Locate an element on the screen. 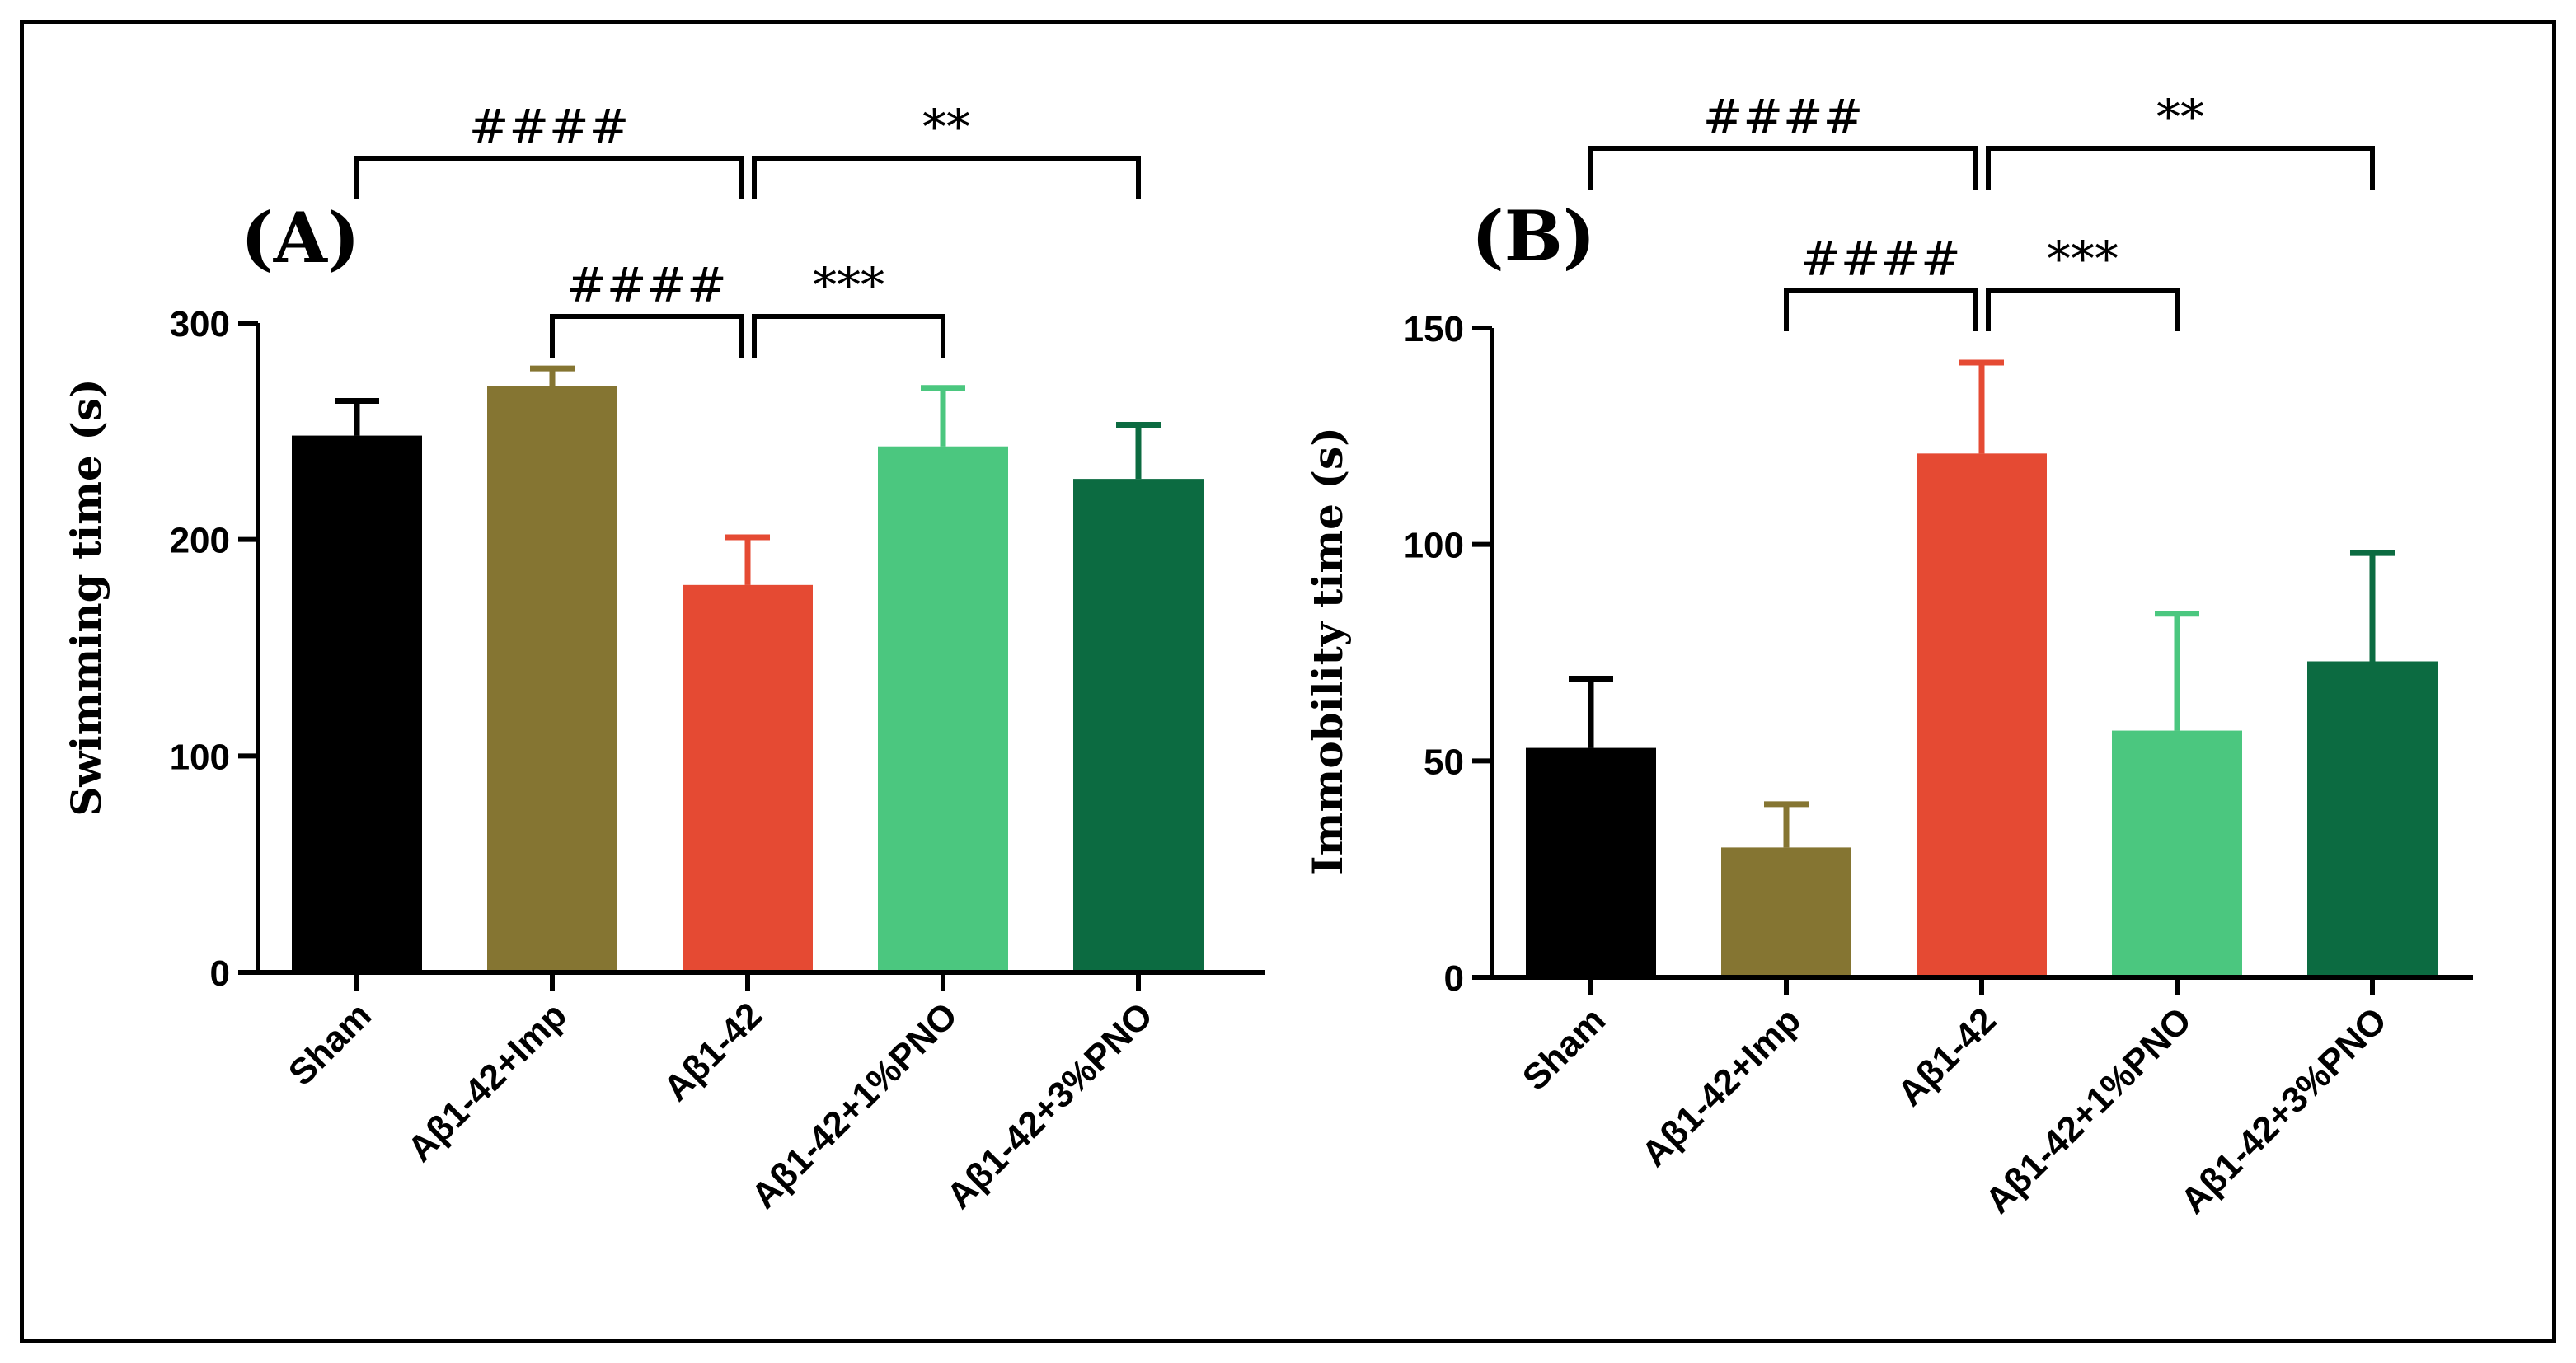 Image resolution: width=2576 pixels, height=1363 pixels. y-tick-label: 150 is located at coordinates (1434, 329).